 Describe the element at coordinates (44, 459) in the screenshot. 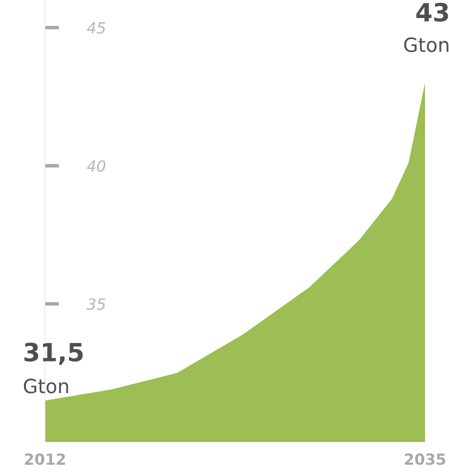

I see `x-tick-label: 2012` at that location.